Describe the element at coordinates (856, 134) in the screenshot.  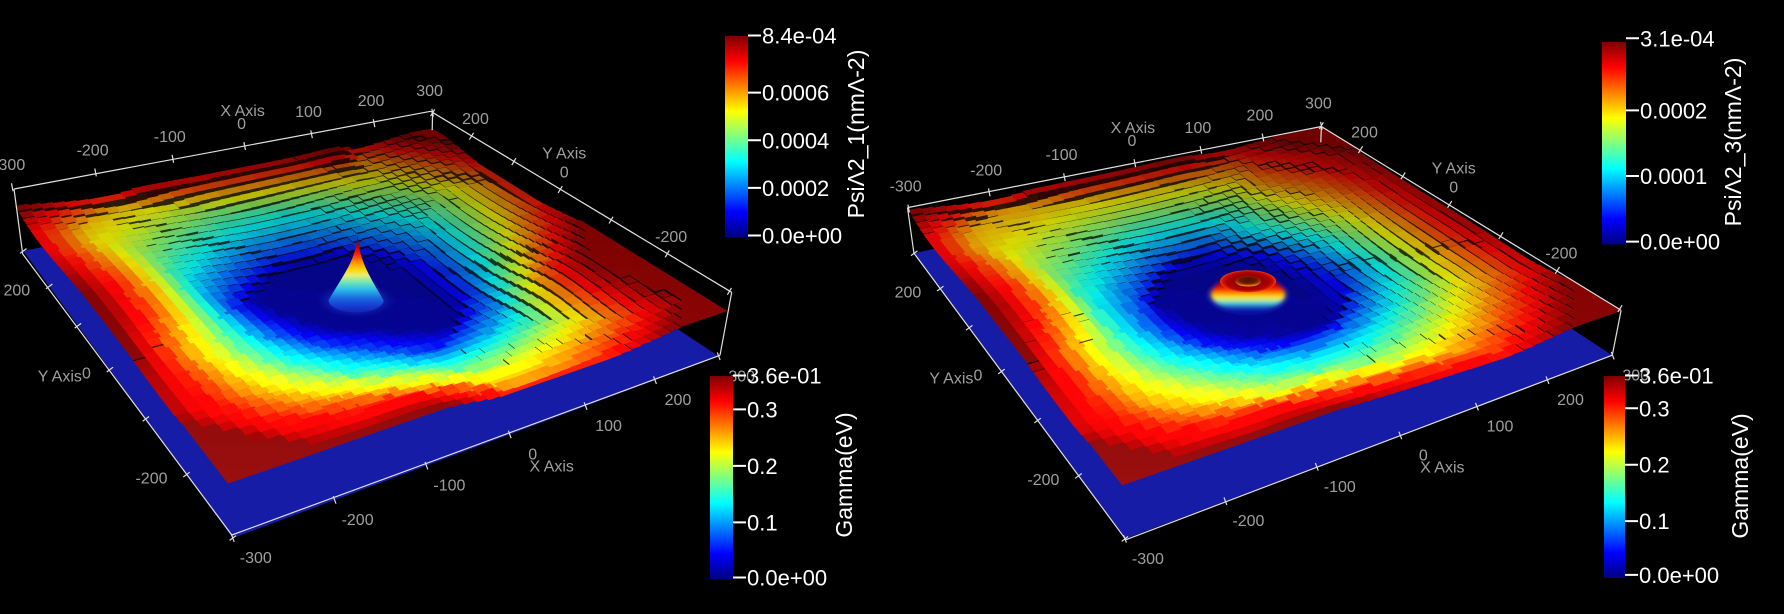
I see `svg-text: PsiΛ2_1(nmΛ-2)` at that location.